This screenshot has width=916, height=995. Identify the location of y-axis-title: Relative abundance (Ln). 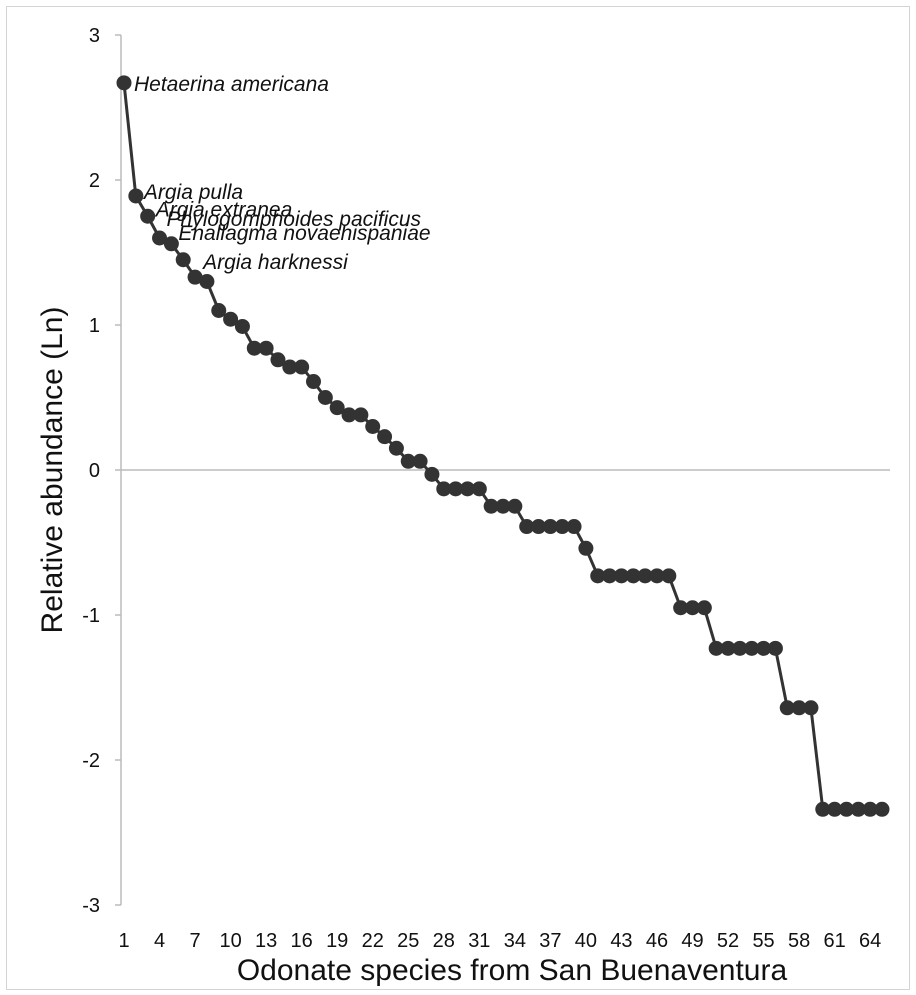
(52, 470).